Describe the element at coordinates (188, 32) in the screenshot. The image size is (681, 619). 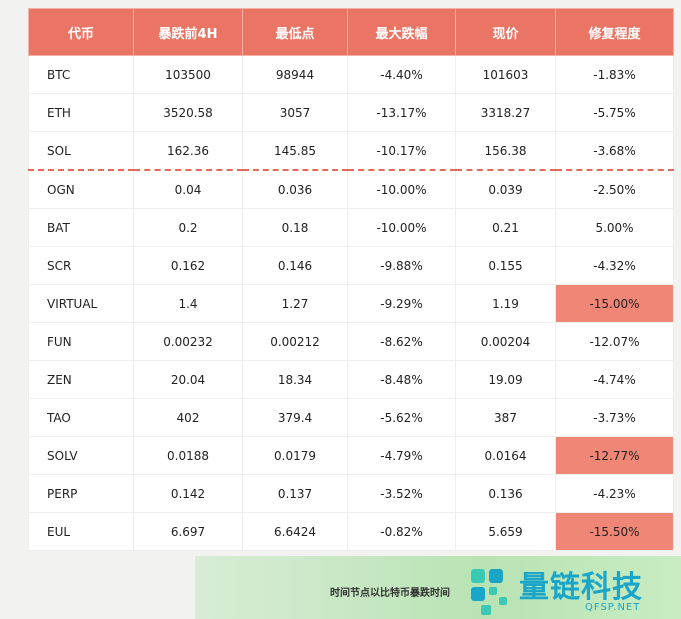
I see `column-header: 暴跌前4H` at that location.